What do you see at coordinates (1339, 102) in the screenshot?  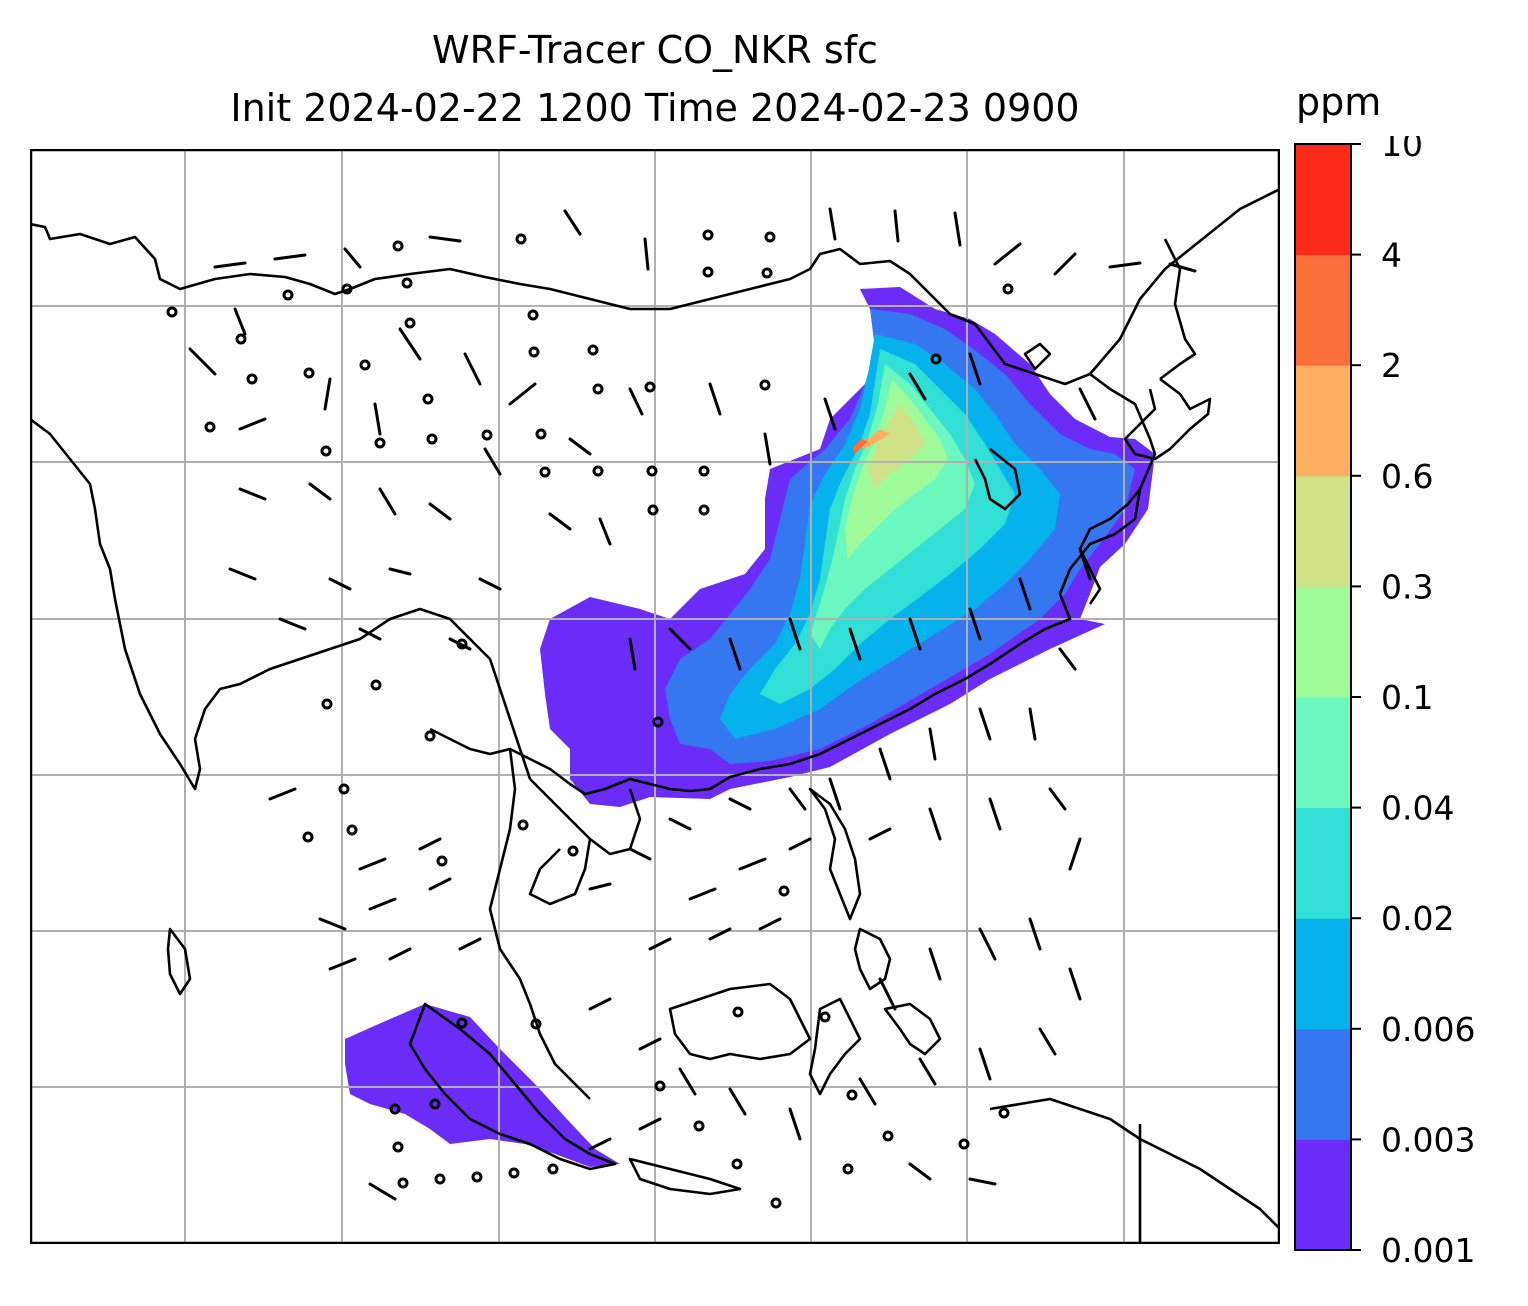 I see `colorbar-unit: ppm` at bounding box center [1339, 102].